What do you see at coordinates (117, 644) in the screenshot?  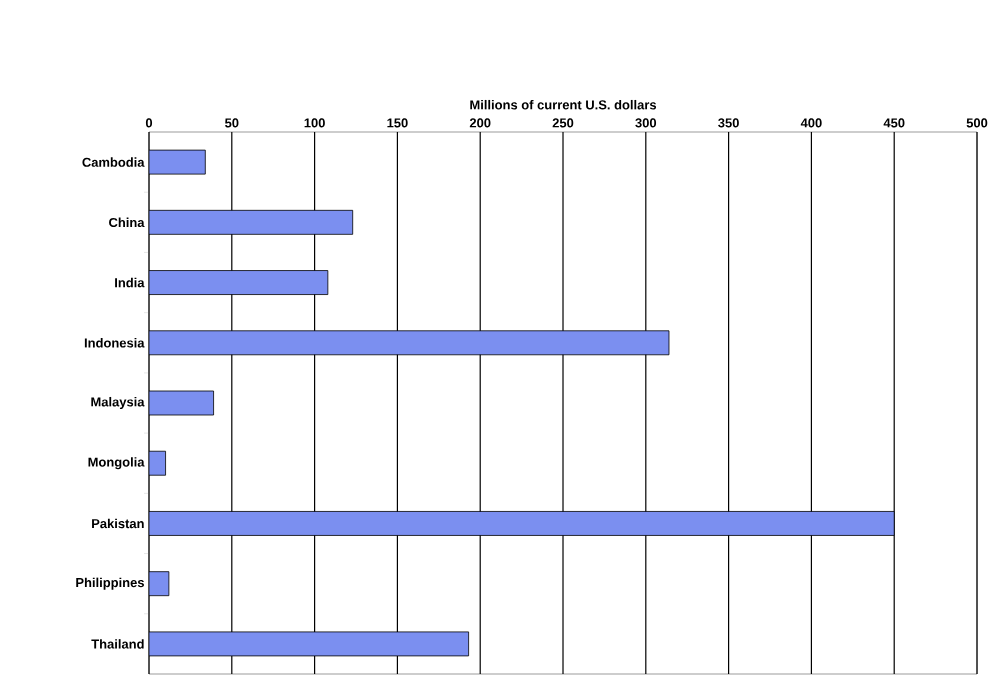 I see `y-tick-label: Thailand` at bounding box center [117, 644].